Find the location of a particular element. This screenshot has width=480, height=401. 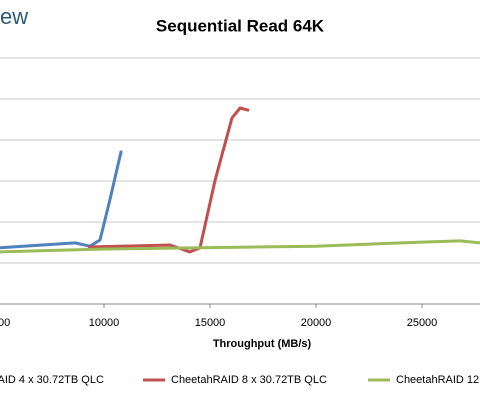

x-tick-label: 15000 is located at coordinates (210, 323).